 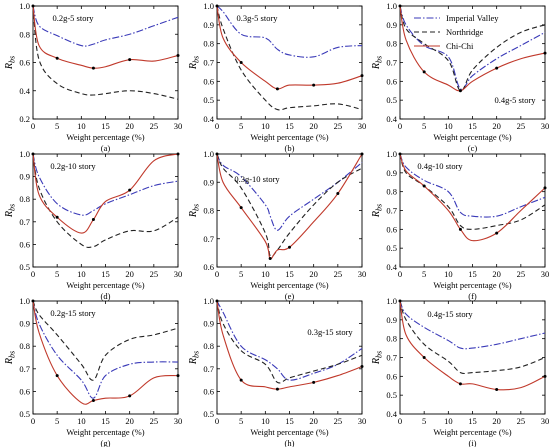 What do you see at coordinates (290, 296) in the screenshot?
I see `panel-label: (e)` at bounding box center [290, 296].